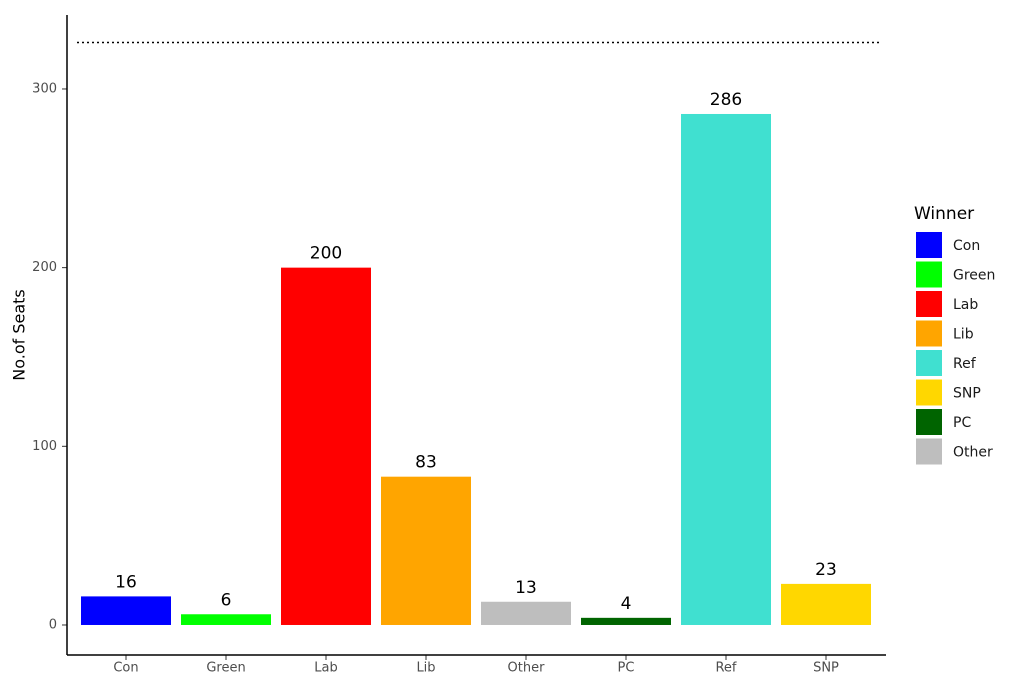 The width and height of the screenshot is (1012, 680). I want to click on legend-label: SNP, so click(967, 394).